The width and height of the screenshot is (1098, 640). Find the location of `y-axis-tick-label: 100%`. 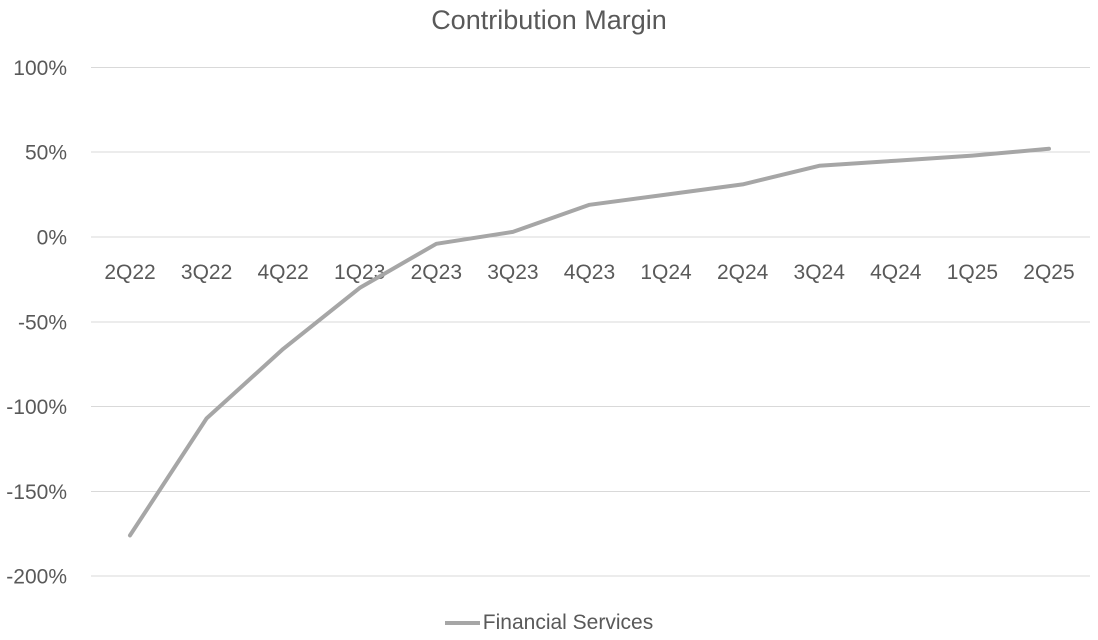

y-axis-tick-label: 100% is located at coordinates (40, 68).